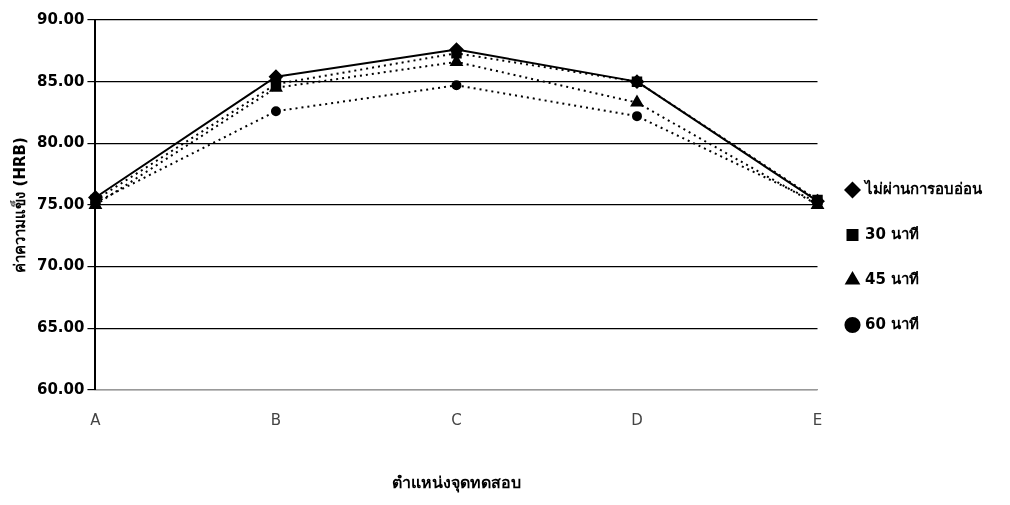 The width and height of the screenshot is (1010, 505). What do you see at coordinates (892, 323) in the screenshot?
I see `legend-label: 60 นาที` at bounding box center [892, 323].